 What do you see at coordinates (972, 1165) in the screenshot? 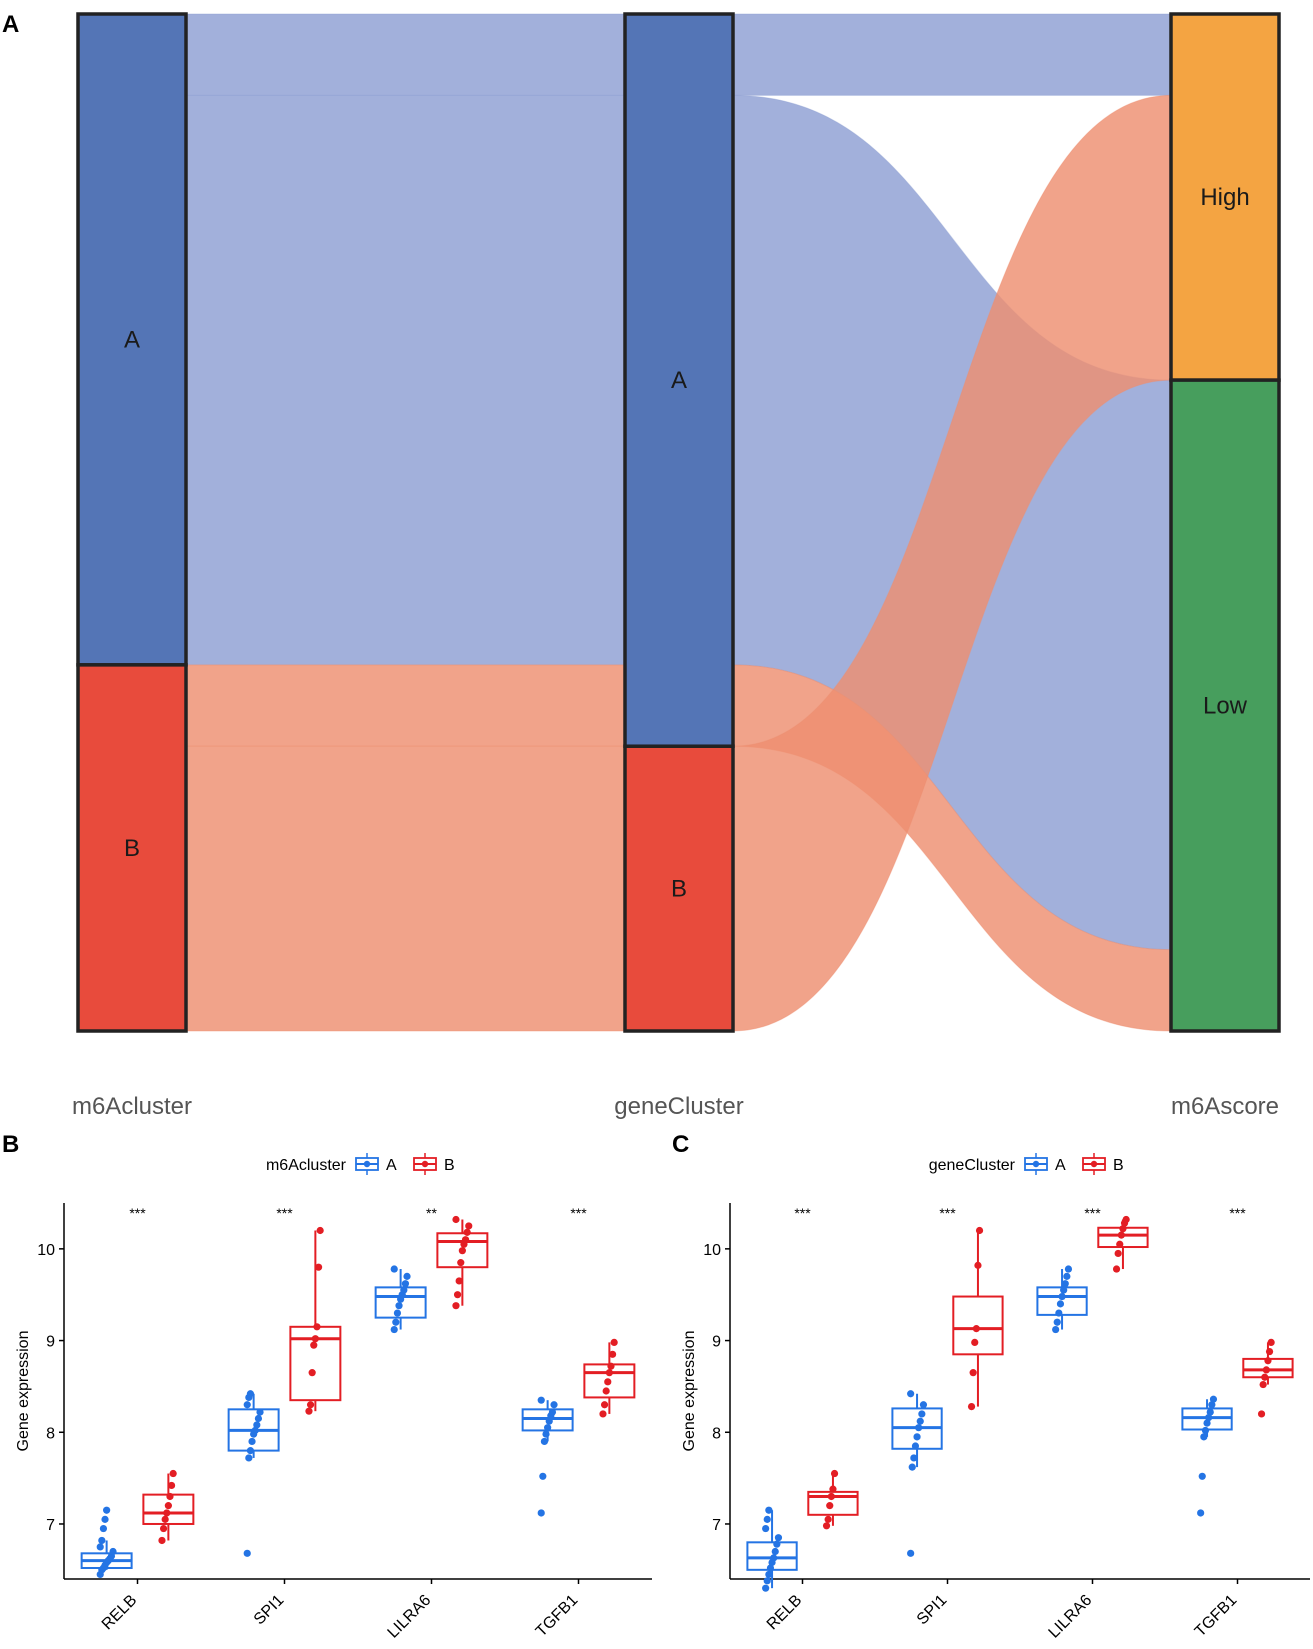
I see `legend-title: geneCluster` at bounding box center [972, 1165].